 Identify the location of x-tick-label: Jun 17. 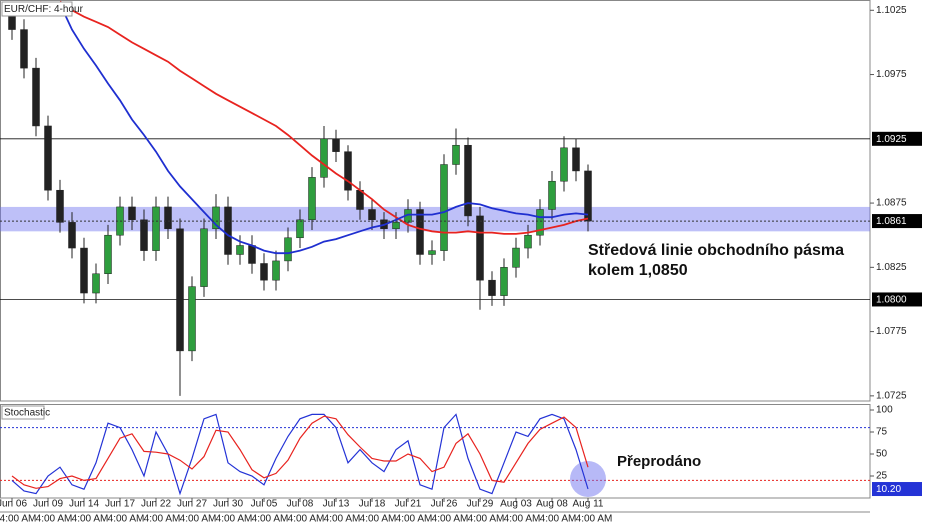
(120, 504).